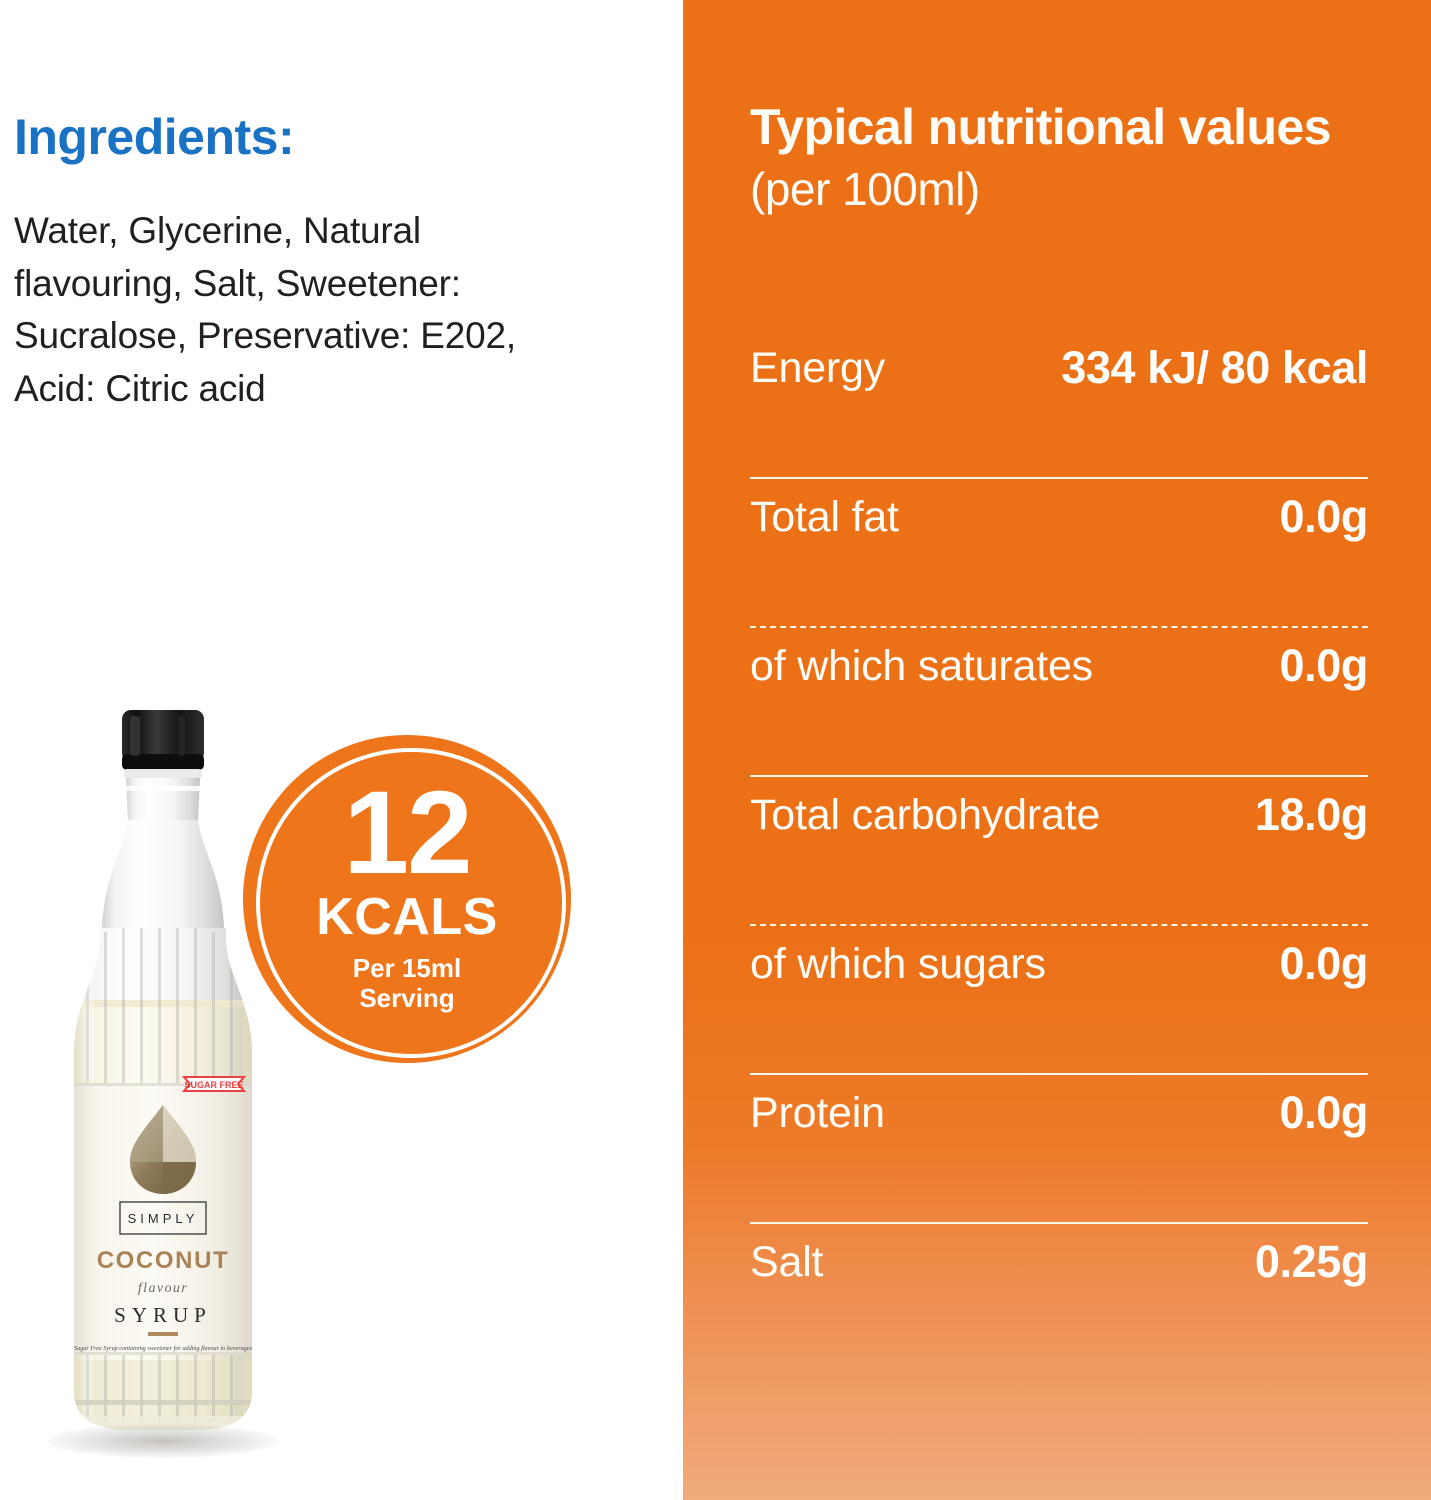 This screenshot has width=1431, height=1500. Describe the element at coordinates (163, 740) in the screenshot. I see `bottle-cap` at that location.